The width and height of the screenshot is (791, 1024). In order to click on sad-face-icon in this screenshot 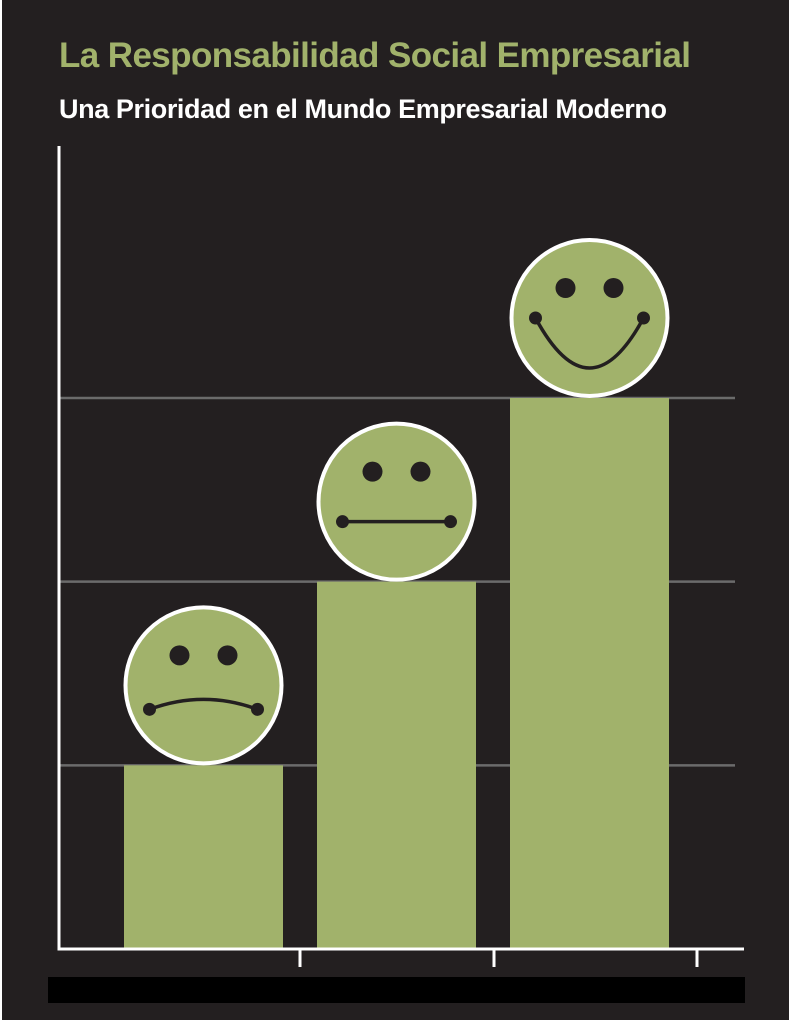, I will do `click(203, 685)`.